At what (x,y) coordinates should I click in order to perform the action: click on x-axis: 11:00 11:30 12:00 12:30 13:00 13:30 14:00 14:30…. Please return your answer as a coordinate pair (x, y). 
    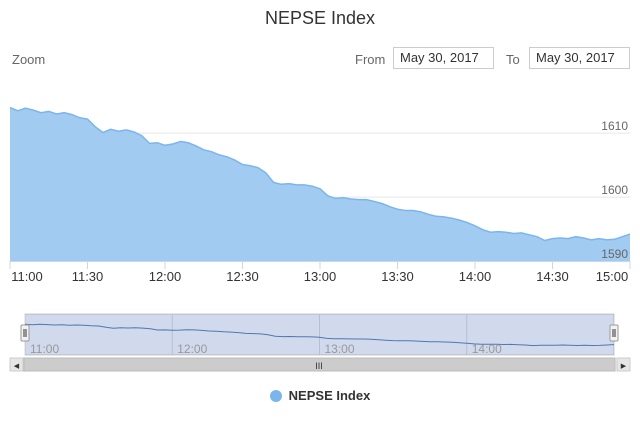
    Looking at the image, I should click on (320, 272).